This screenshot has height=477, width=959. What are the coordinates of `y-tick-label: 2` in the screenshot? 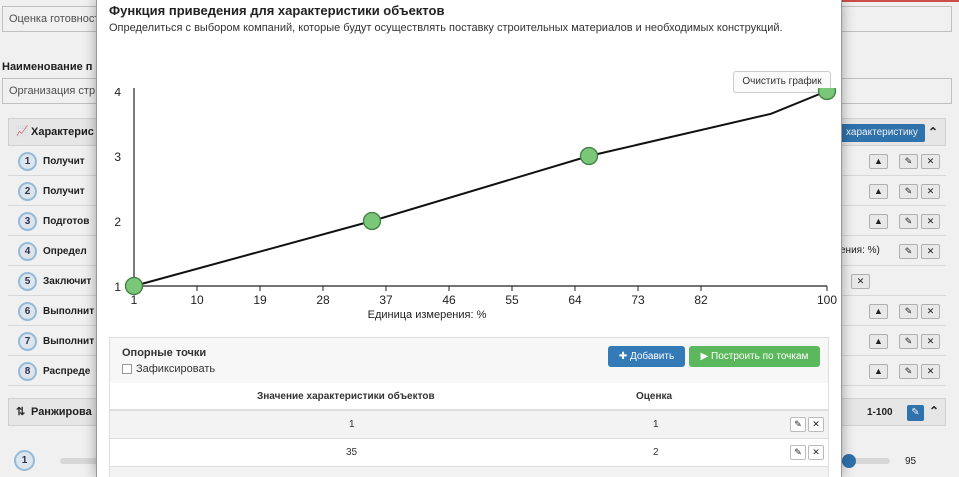 It's located at (117, 222).